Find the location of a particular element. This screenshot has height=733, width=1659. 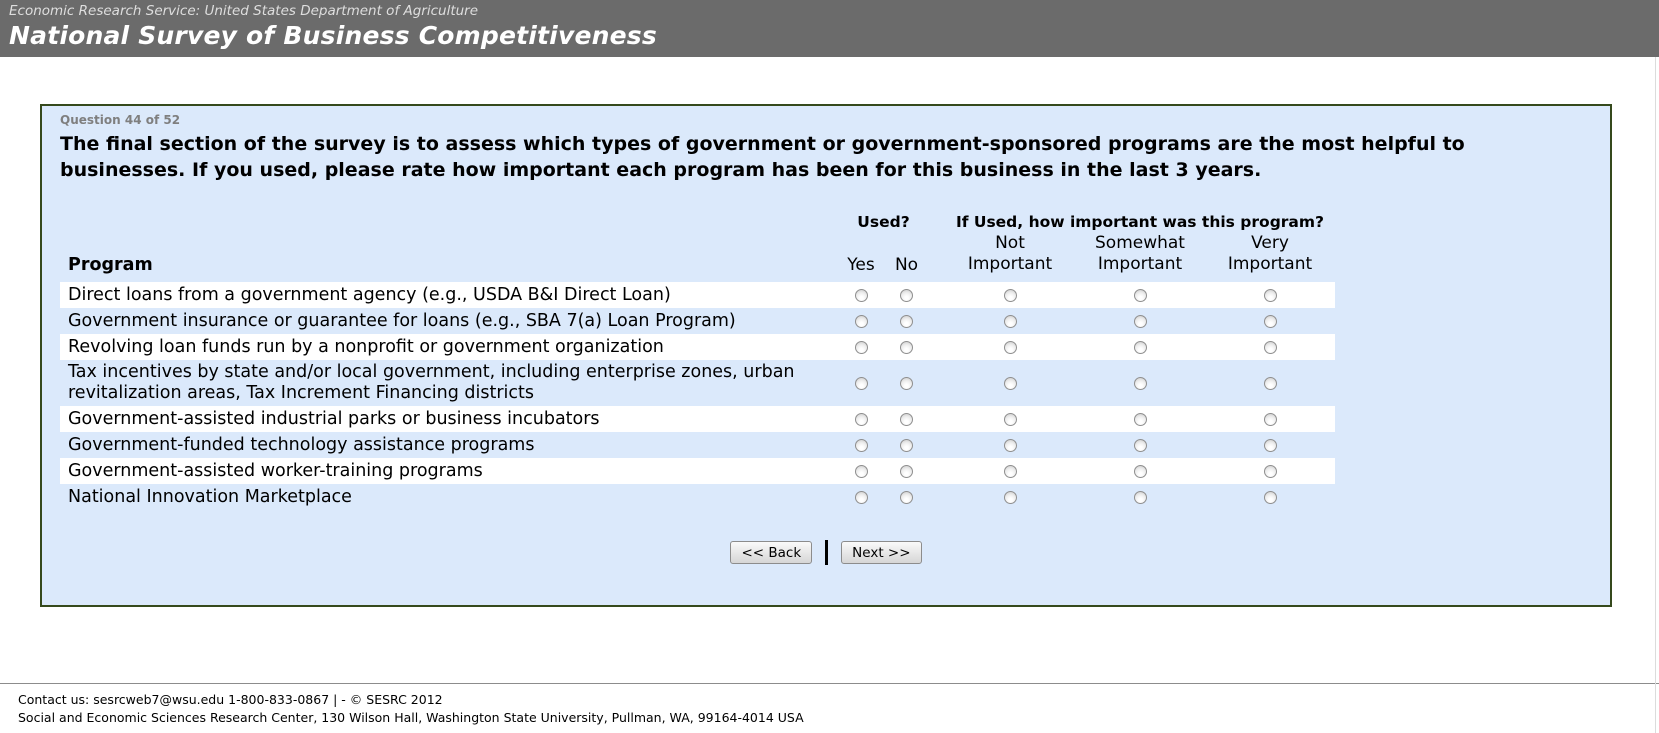

radio-row5-yes is located at coordinates (861, 419).